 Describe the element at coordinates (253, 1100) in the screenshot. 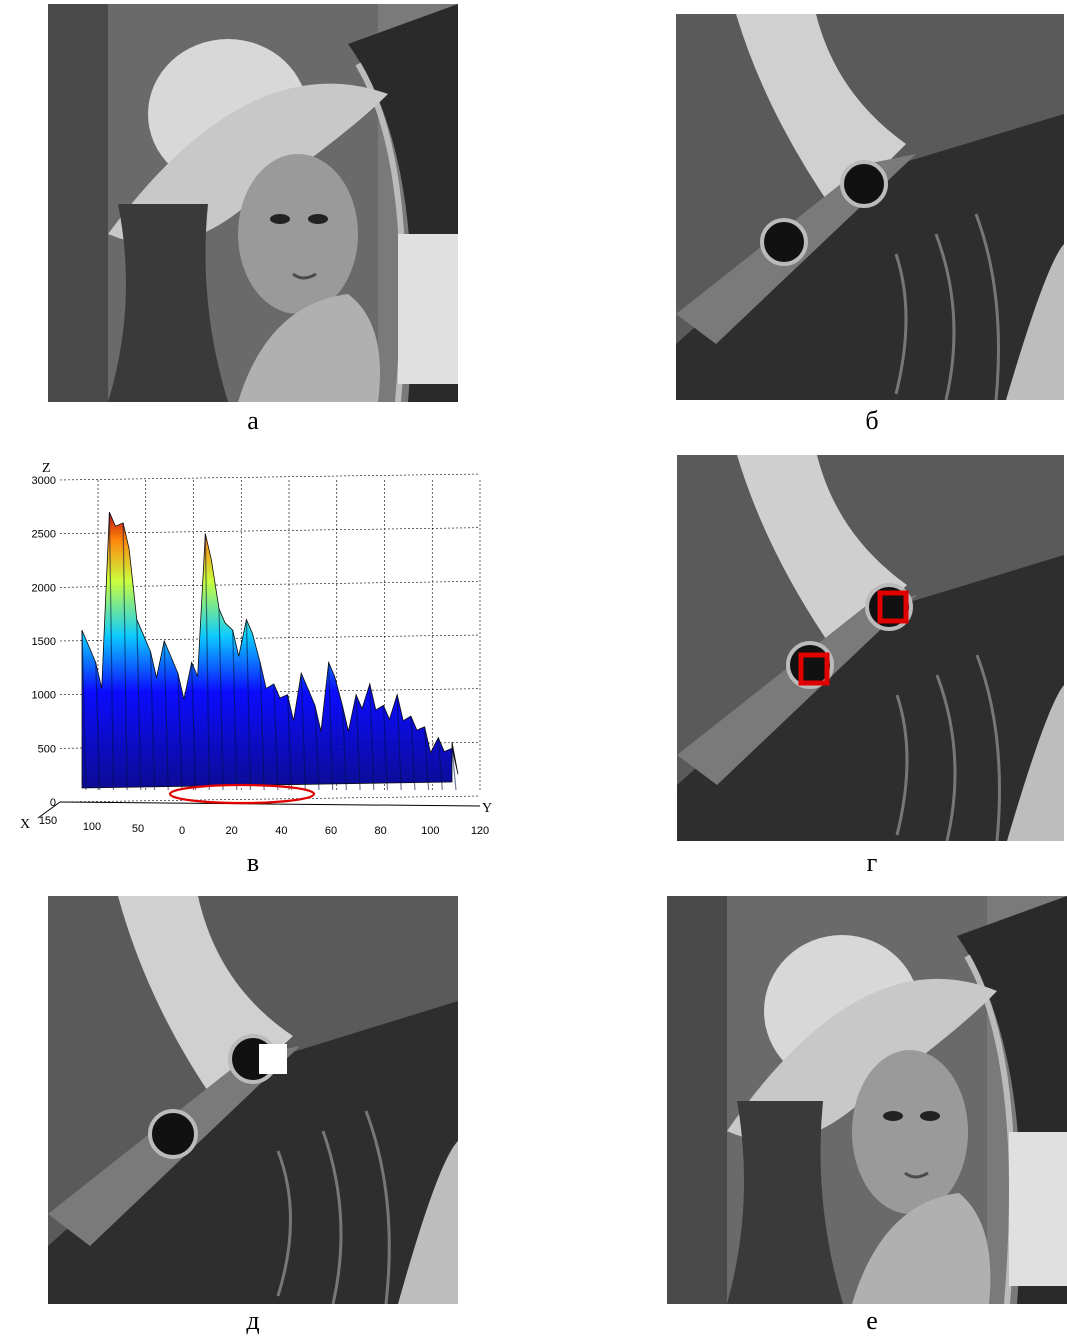

I see `image-d-white-square-crop` at that location.